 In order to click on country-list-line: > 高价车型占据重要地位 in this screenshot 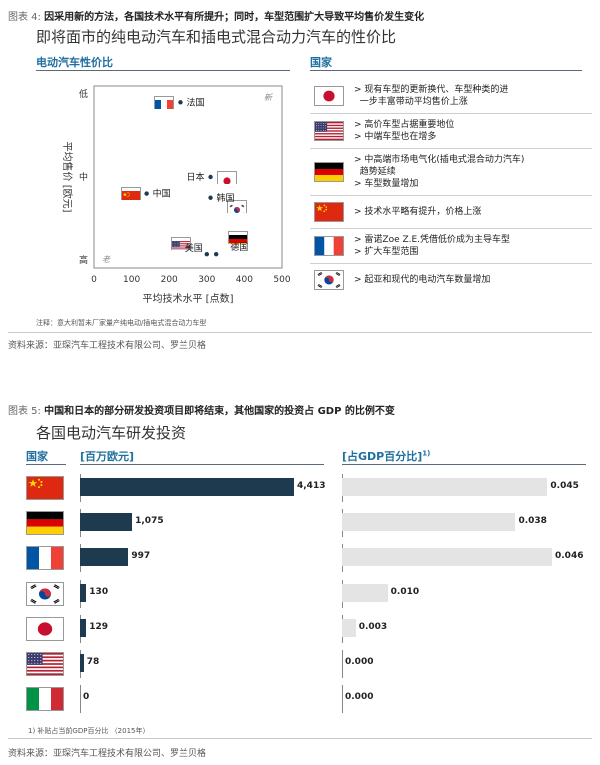, I will do `click(404, 125)`.